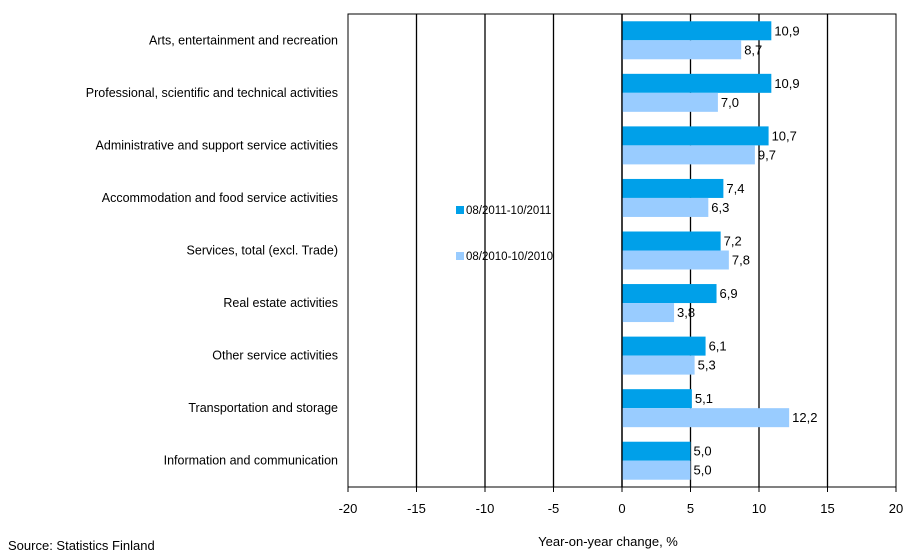 This screenshot has height=553, width=905. What do you see at coordinates (280, 303) in the screenshot?
I see `category-label: Real estate activities` at bounding box center [280, 303].